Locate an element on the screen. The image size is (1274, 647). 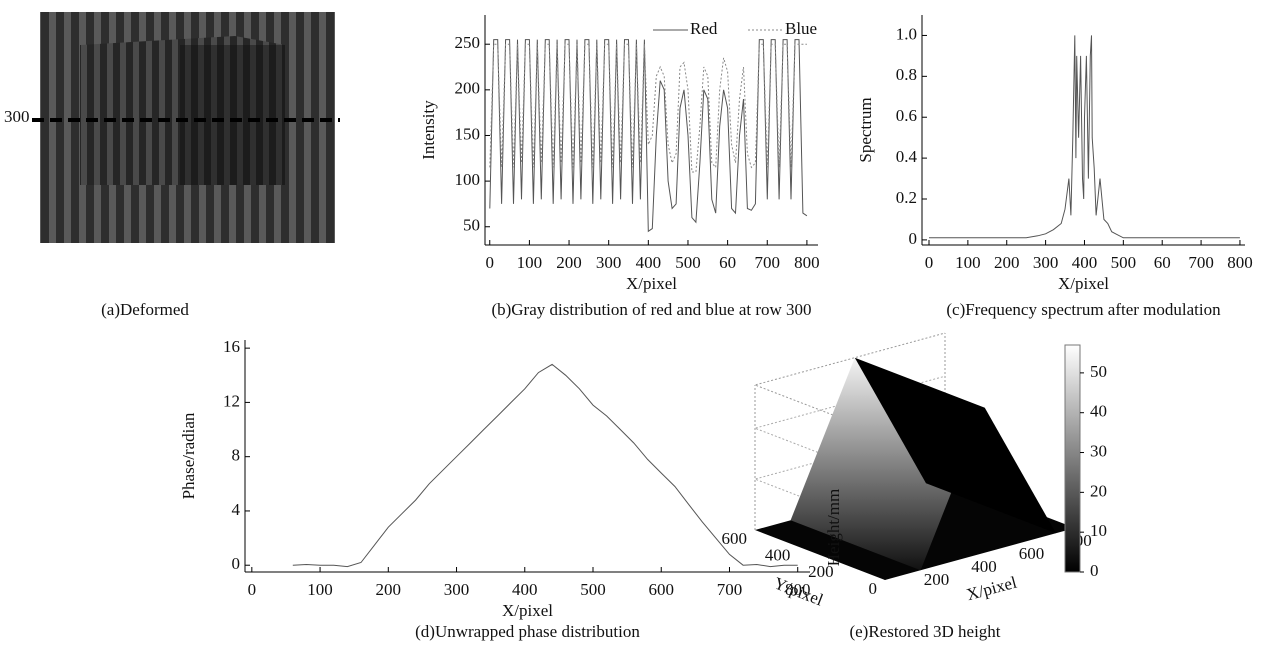
y-tick-label: 0.2 is located at coordinates (906, 197).